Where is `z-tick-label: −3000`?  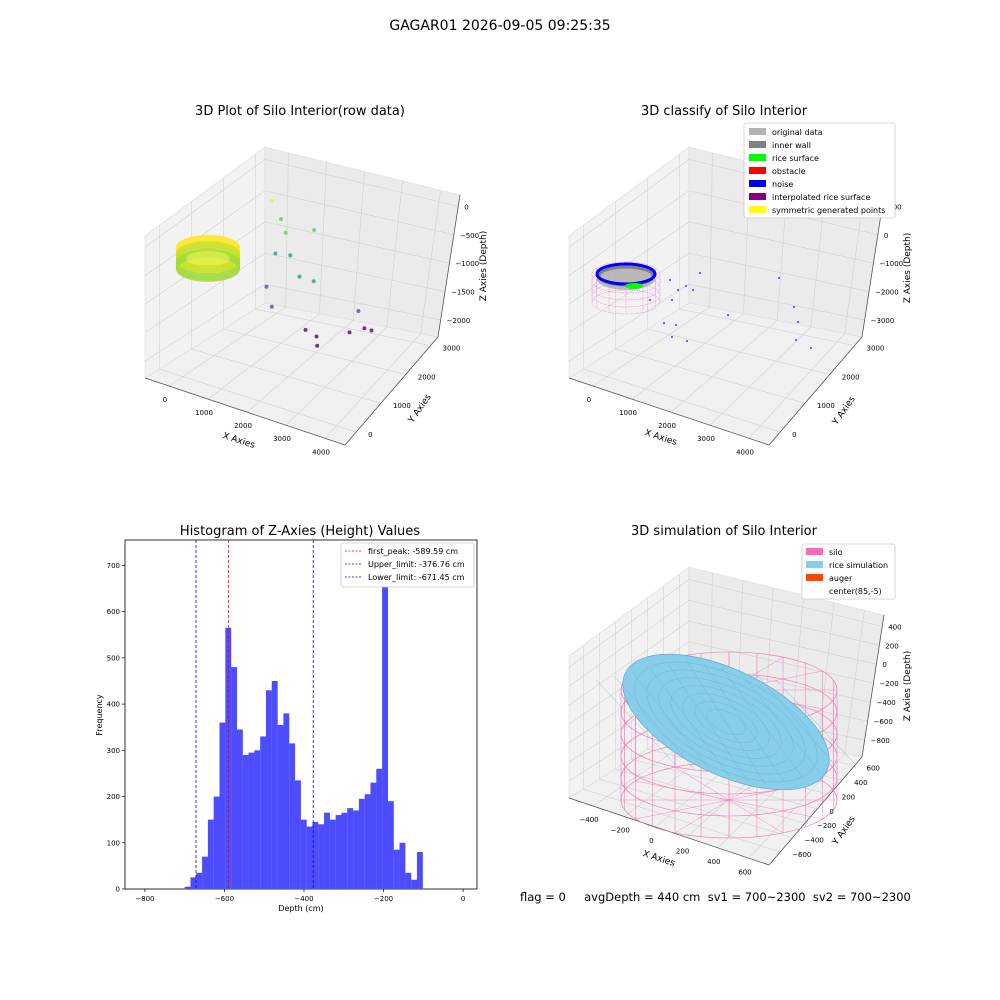
z-tick-label: −3000 is located at coordinates (883, 321).